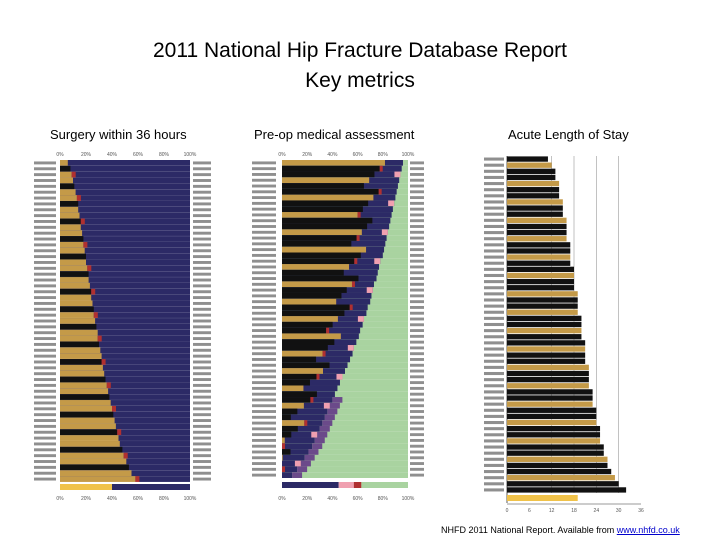 The height and width of the screenshot is (540, 720). I want to click on x-tick-top: 80%, so click(383, 155).